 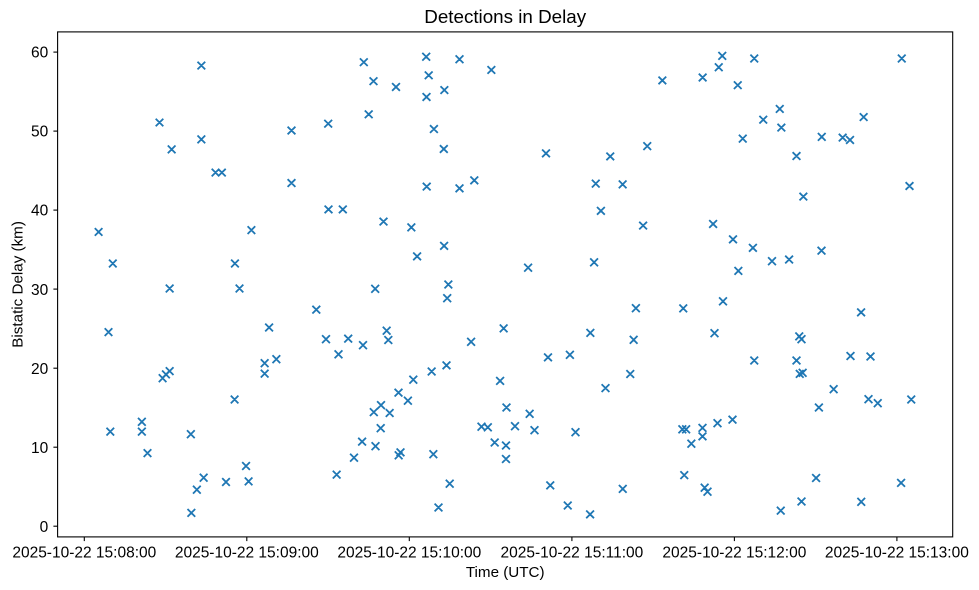 What do you see at coordinates (18, 284) in the screenshot?
I see `svg-text: Bistatic Delay (km)` at bounding box center [18, 284].